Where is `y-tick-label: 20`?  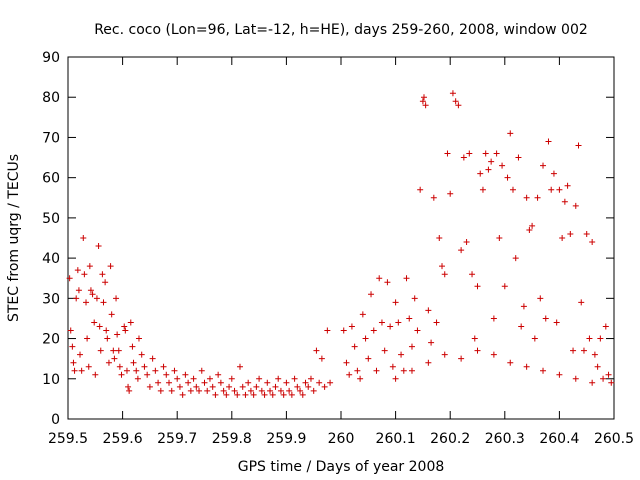 y-tick-label: 20 is located at coordinates (51, 340).